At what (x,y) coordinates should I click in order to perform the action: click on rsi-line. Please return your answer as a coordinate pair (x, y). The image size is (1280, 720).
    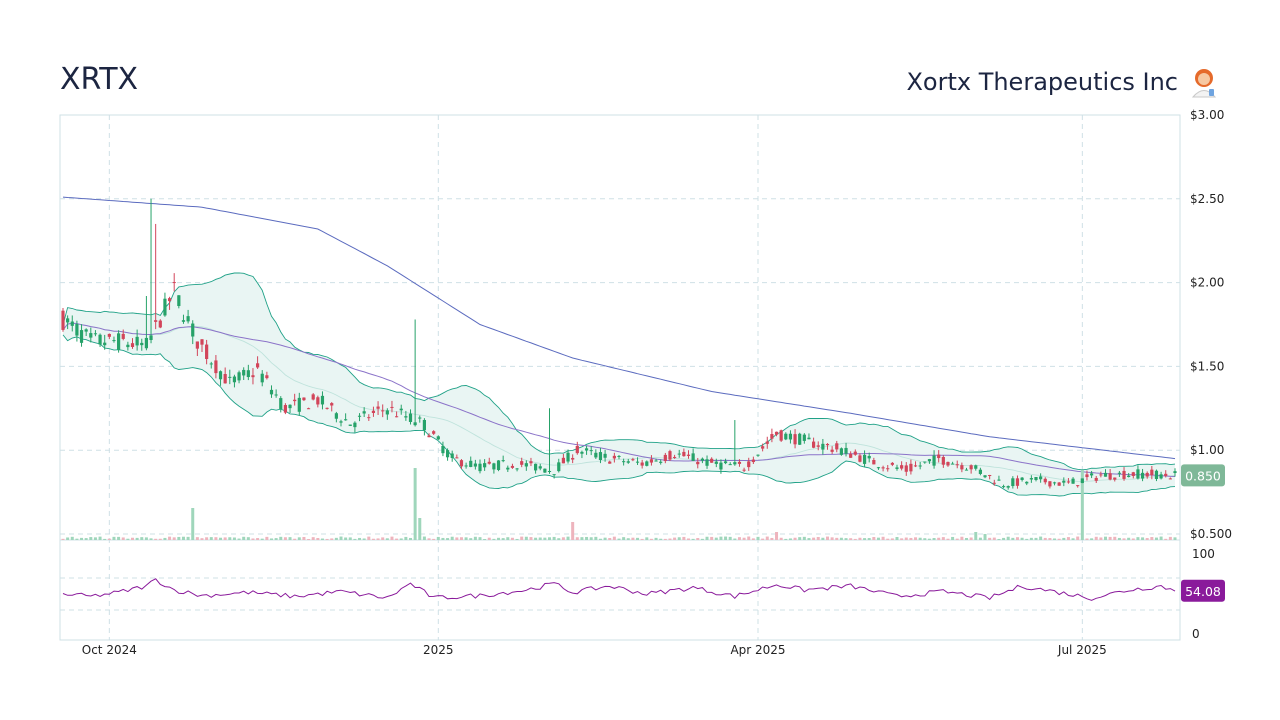
    Looking at the image, I should click on (619, 589).